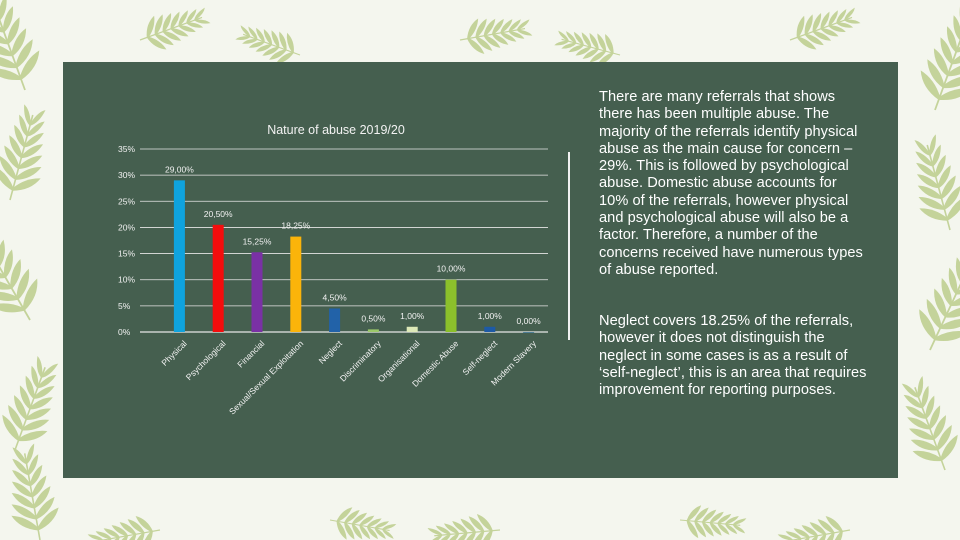 The height and width of the screenshot is (540, 960). I want to click on data-label: 4,50%, so click(335, 297).